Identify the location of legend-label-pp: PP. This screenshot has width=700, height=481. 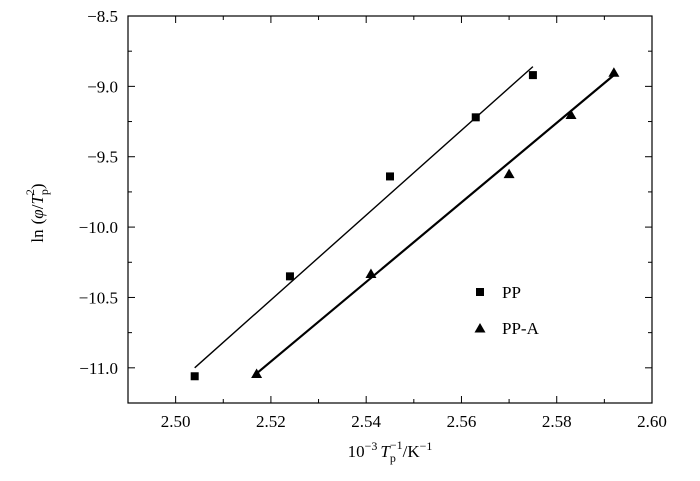
(511, 292).